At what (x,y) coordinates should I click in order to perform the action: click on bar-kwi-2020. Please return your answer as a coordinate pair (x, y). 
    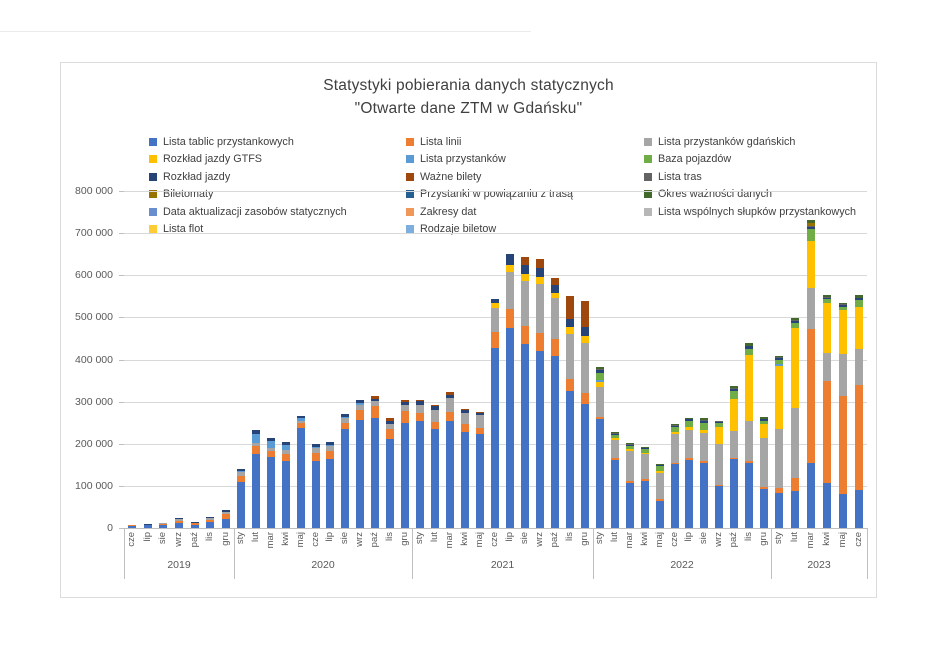
    Looking at the image, I should click on (285, 484).